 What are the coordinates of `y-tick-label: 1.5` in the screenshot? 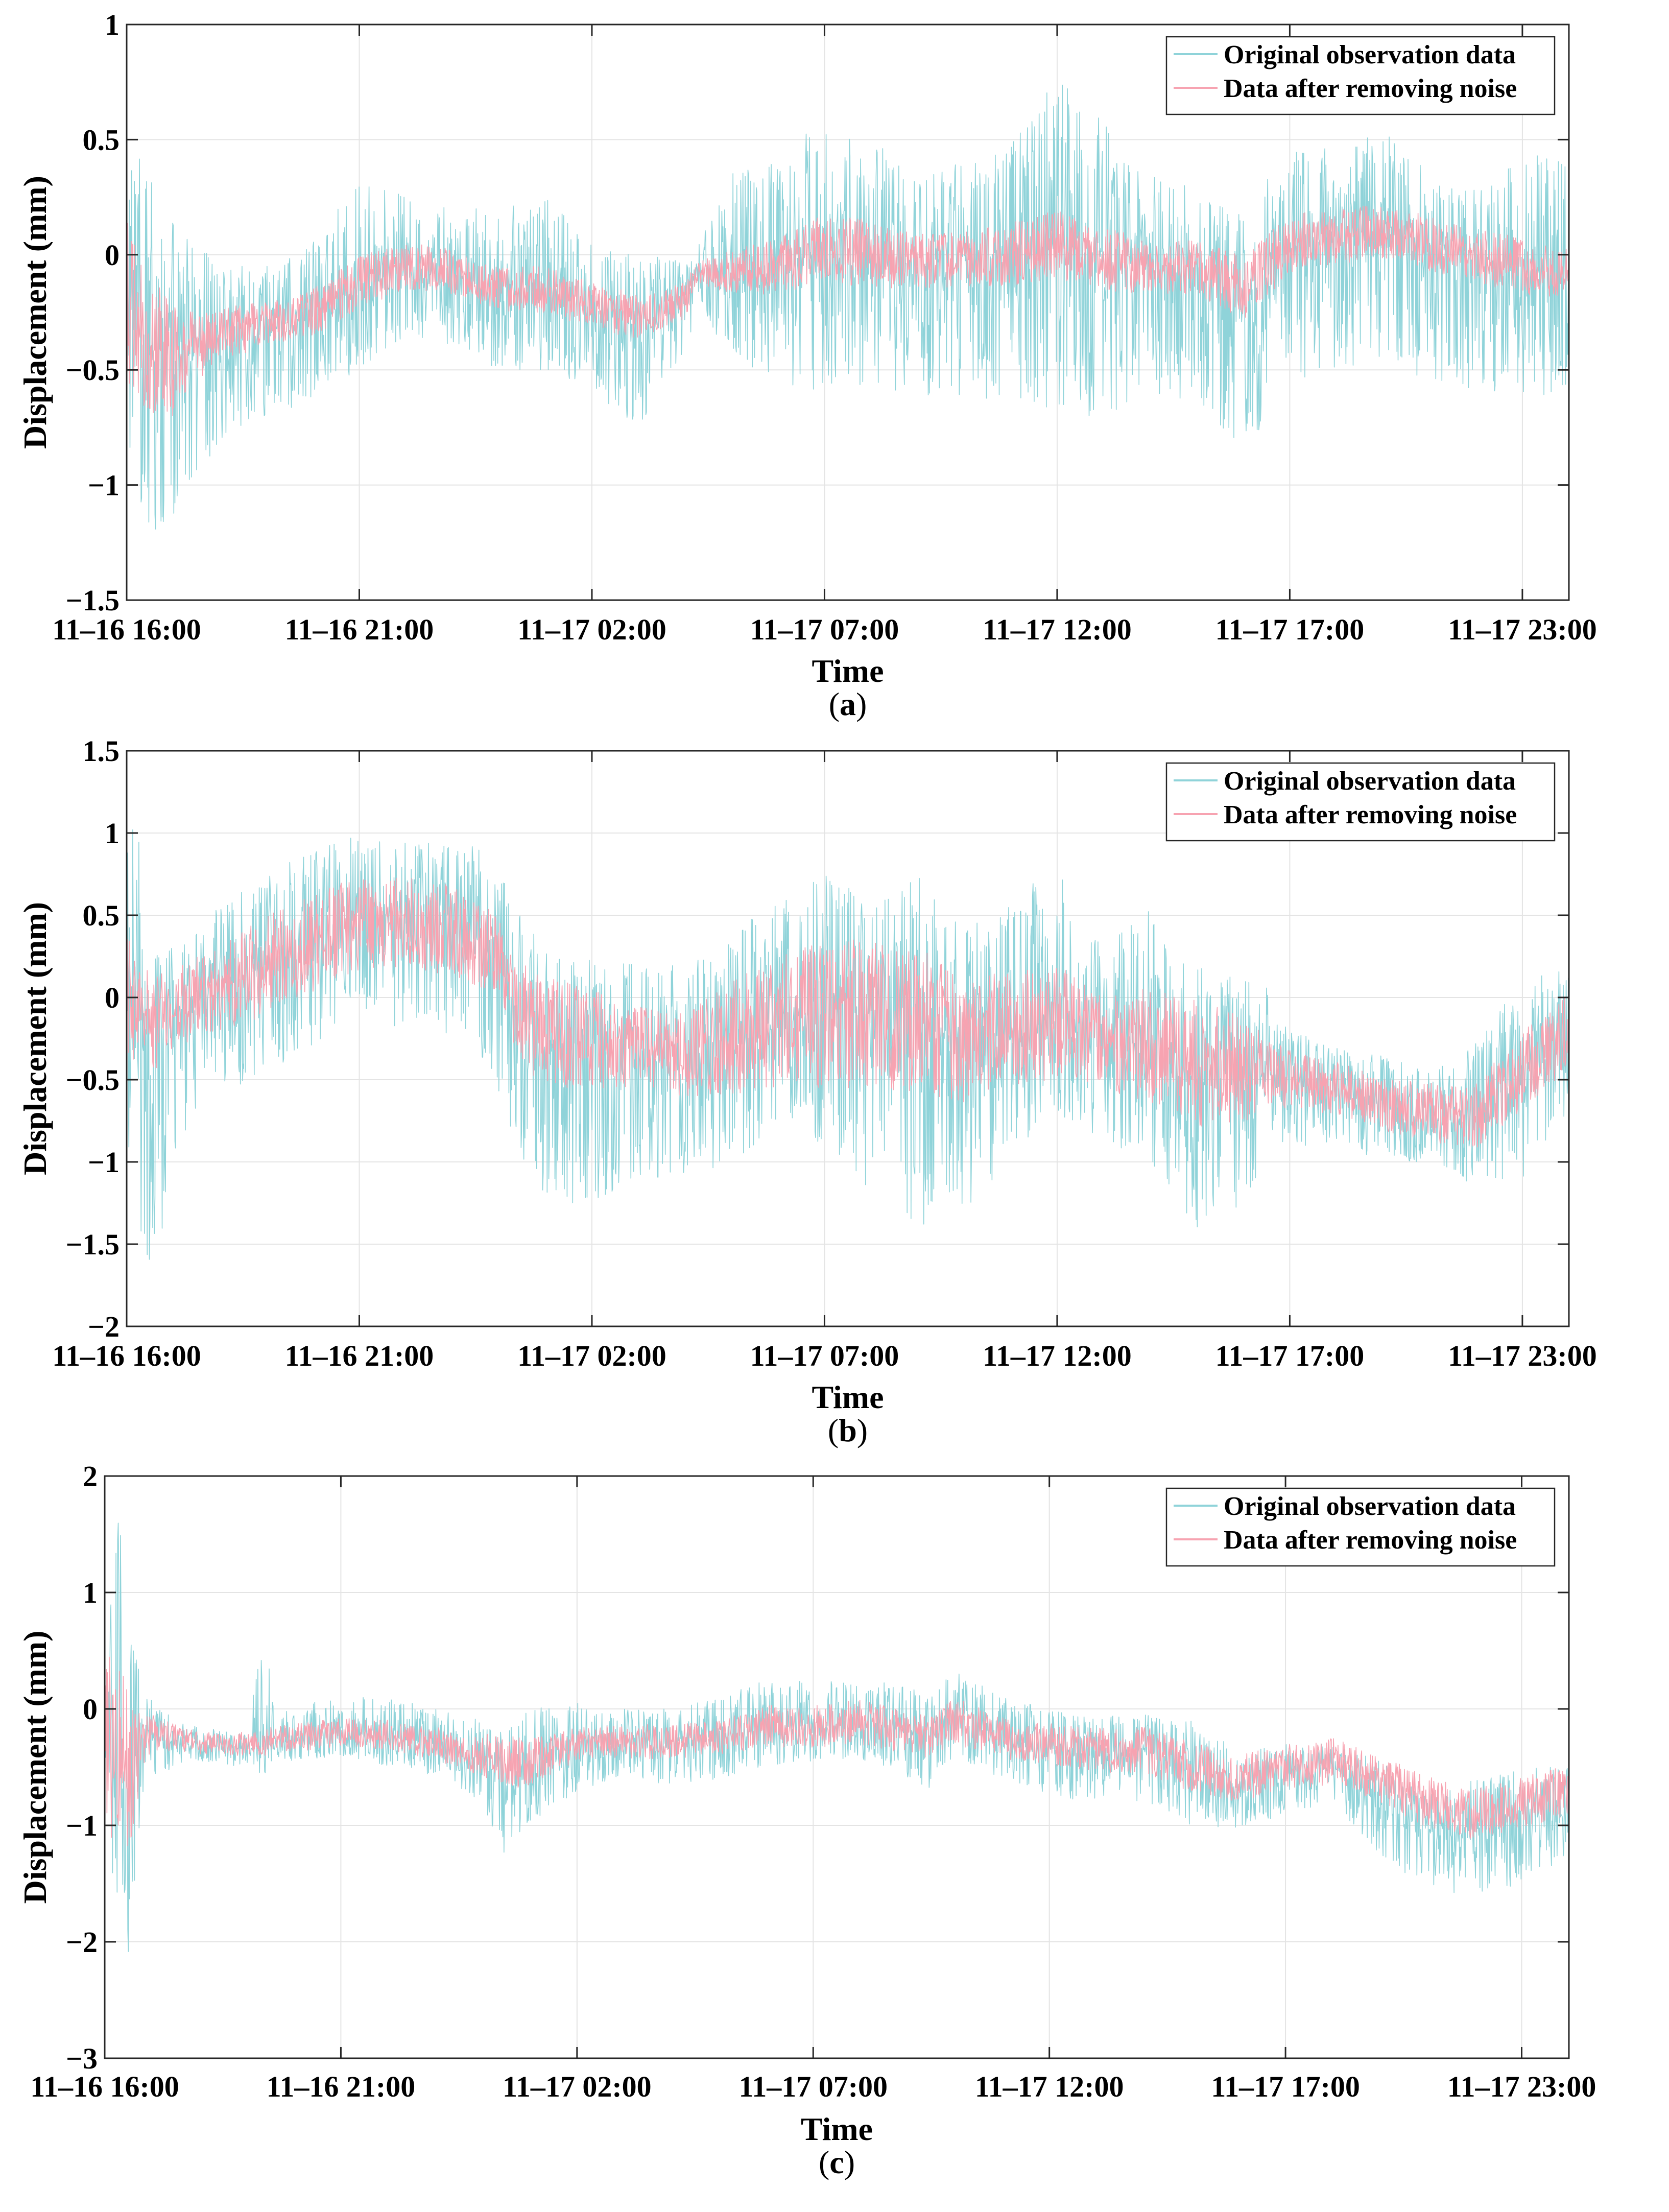 It's located at (101, 751).